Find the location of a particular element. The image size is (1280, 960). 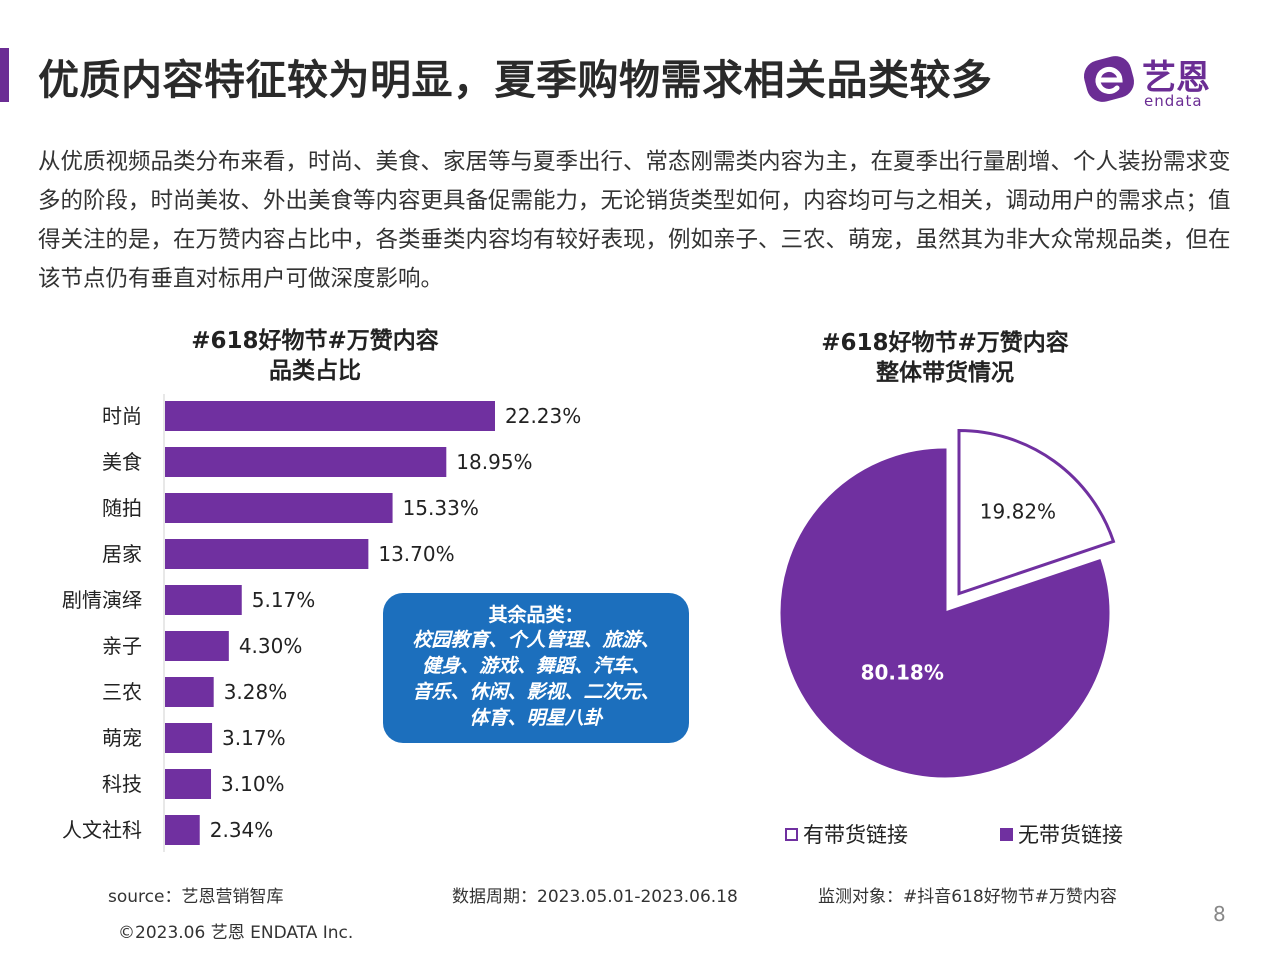

logo-text-cn: 艺恩 is located at coordinates (1176, 78).